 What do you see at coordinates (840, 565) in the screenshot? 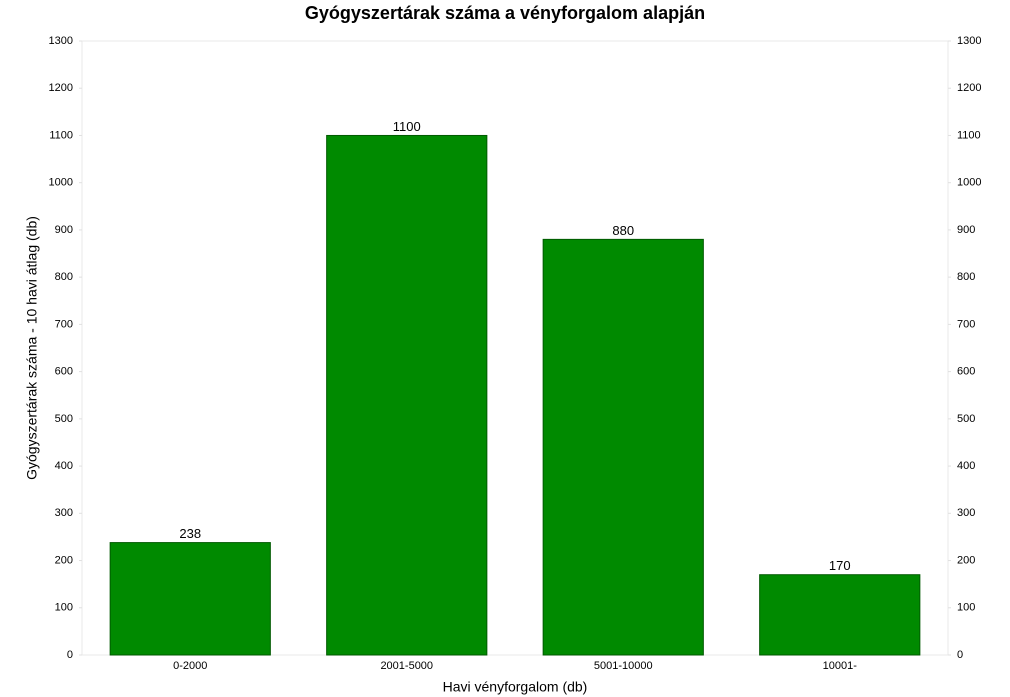
I see `data-label: 170` at bounding box center [840, 565].